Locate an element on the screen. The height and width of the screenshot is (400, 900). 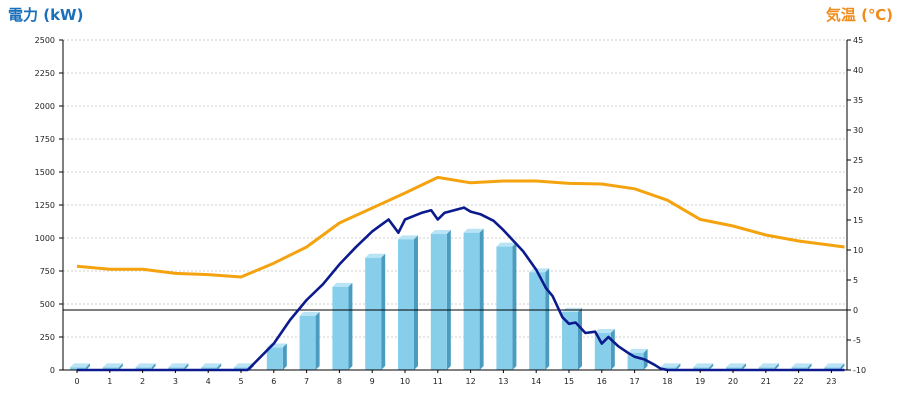
right-tick-label: 40 is located at coordinates (858, 70).